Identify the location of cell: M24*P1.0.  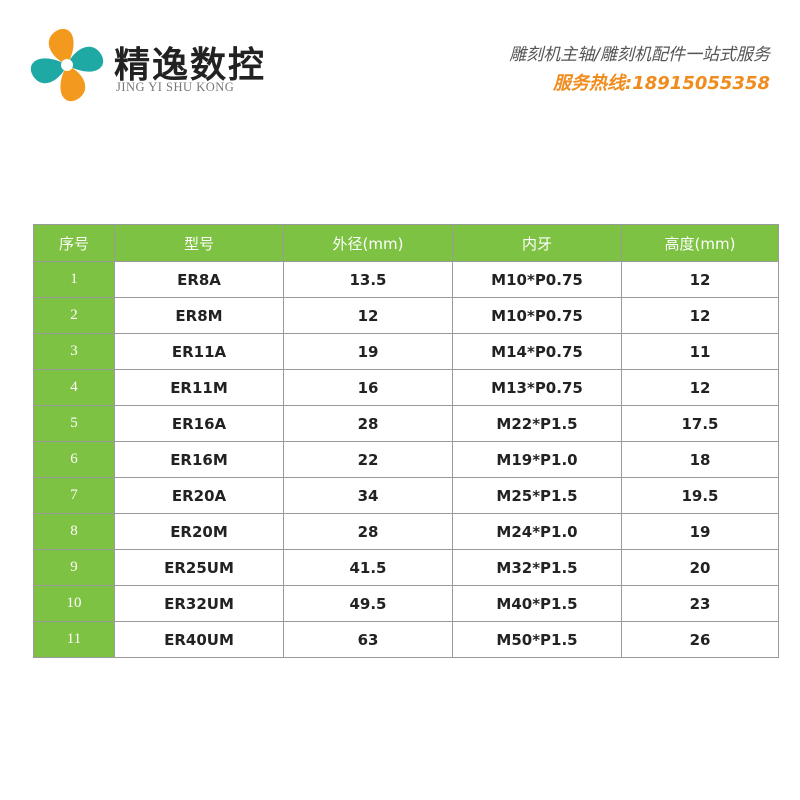
(537, 531).